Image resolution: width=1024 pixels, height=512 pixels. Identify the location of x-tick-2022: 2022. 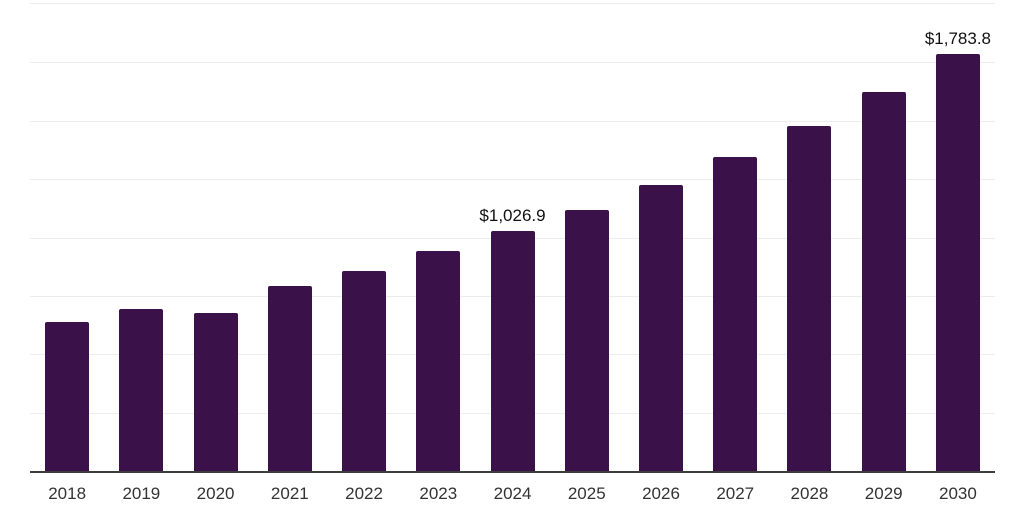
(364, 493).